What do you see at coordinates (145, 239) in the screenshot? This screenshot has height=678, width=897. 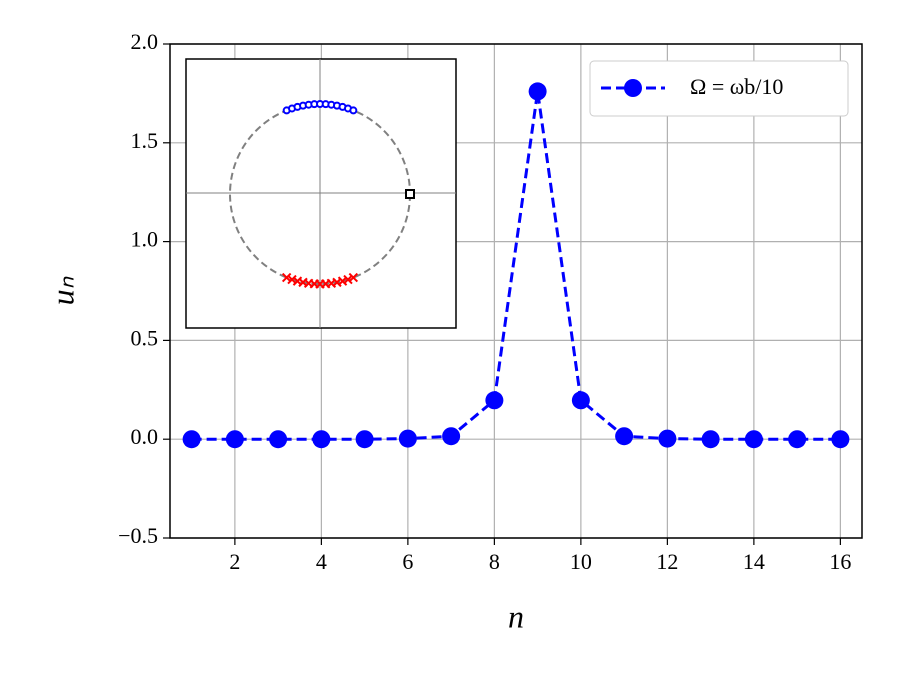 I see `y-tick-label: 1.0` at bounding box center [145, 239].